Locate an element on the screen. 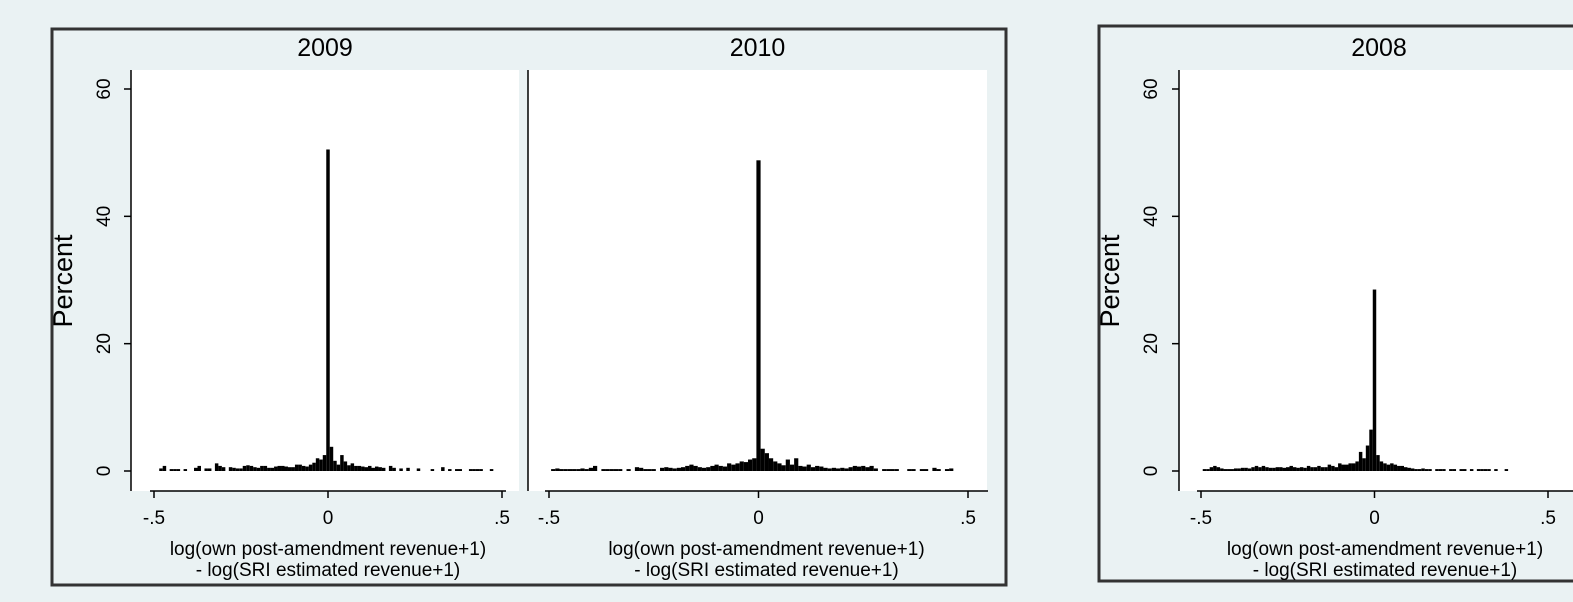 The image size is (1573, 602). histogram-bars is located at coordinates (326, 310).